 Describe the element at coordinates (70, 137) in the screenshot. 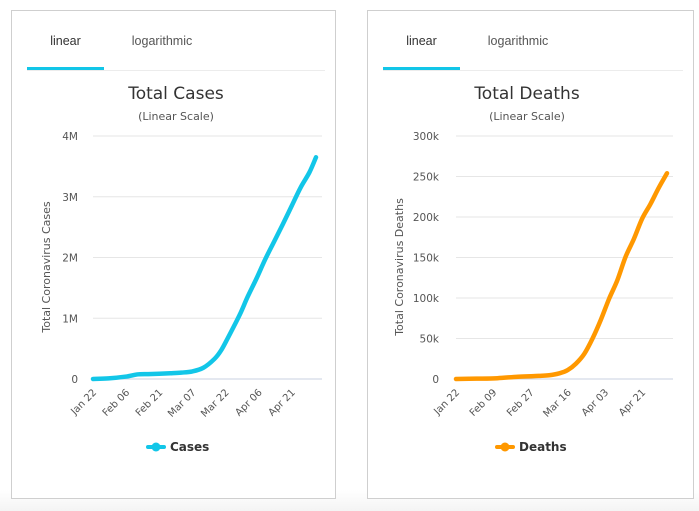

I see `y-tick-label: 4M` at that location.